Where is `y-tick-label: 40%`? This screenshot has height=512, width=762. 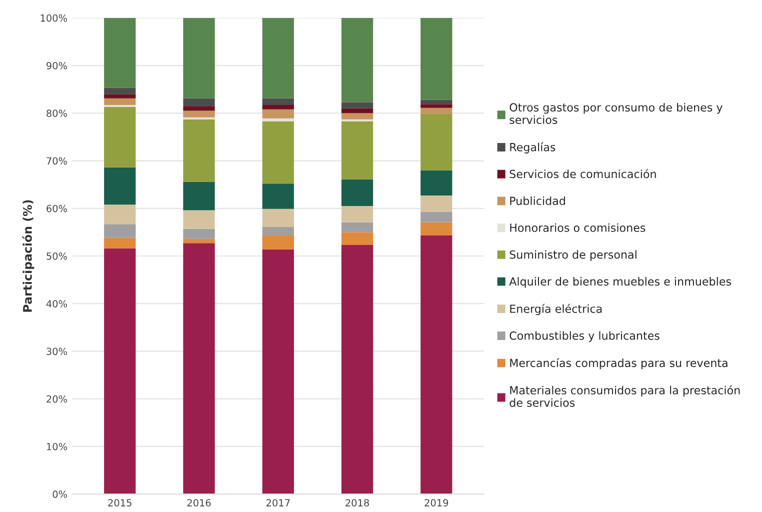
y-tick-label: 40% is located at coordinates (56, 304).